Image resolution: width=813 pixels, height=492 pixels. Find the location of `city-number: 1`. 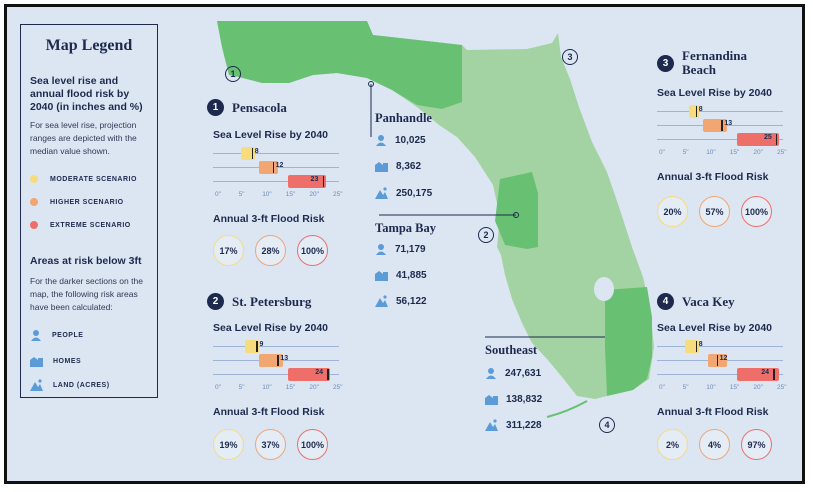

city-number: 1 is located at coordinates (215, 107).